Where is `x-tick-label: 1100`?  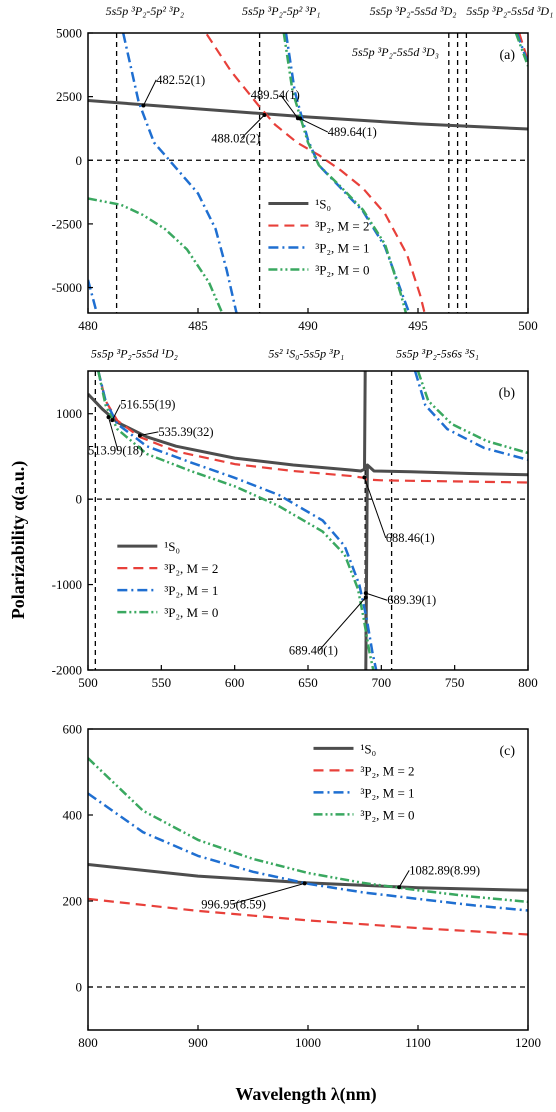 x-tick-label: 1100 is located at coordinates (418, 1042).